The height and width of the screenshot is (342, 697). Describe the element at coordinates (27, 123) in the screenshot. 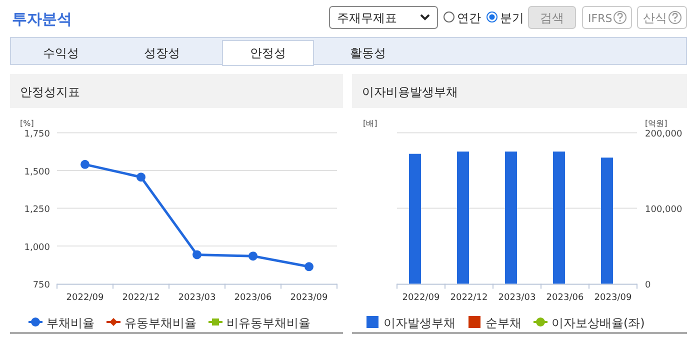

I see `y-axis-title: [%]` at that location.